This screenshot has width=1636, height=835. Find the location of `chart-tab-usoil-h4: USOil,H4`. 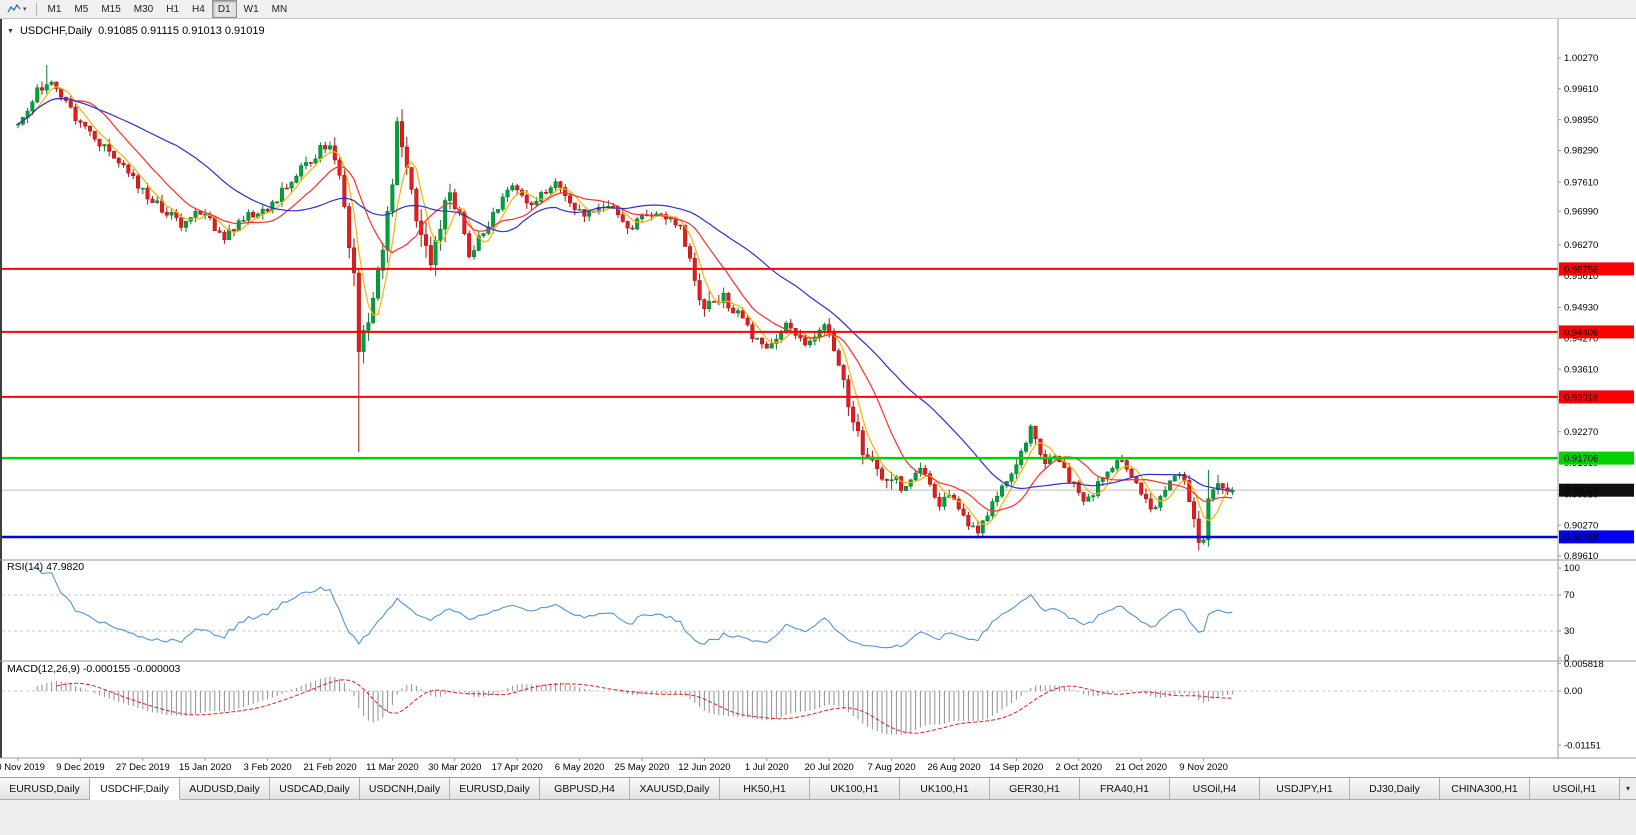

chart-tab-usoil-h4: USOil,H4 is located at coordinates (1215, 789).